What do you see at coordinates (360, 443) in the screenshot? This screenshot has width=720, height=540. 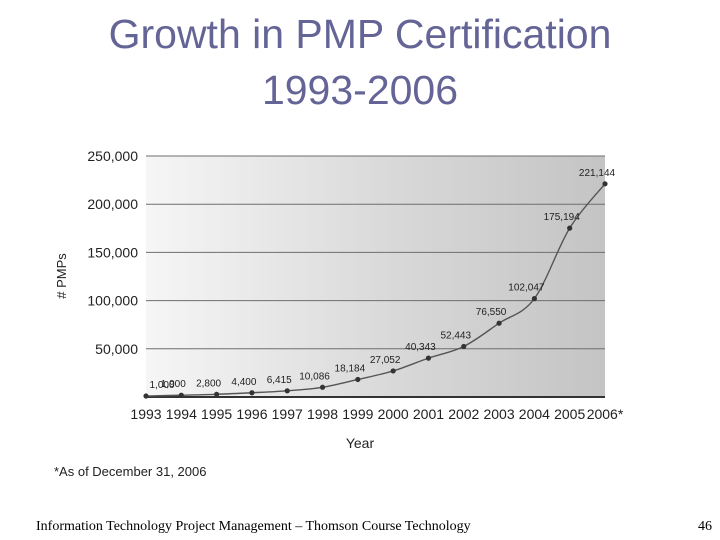 I see `x-axis-label: Year` at bounding box center [360, 443].